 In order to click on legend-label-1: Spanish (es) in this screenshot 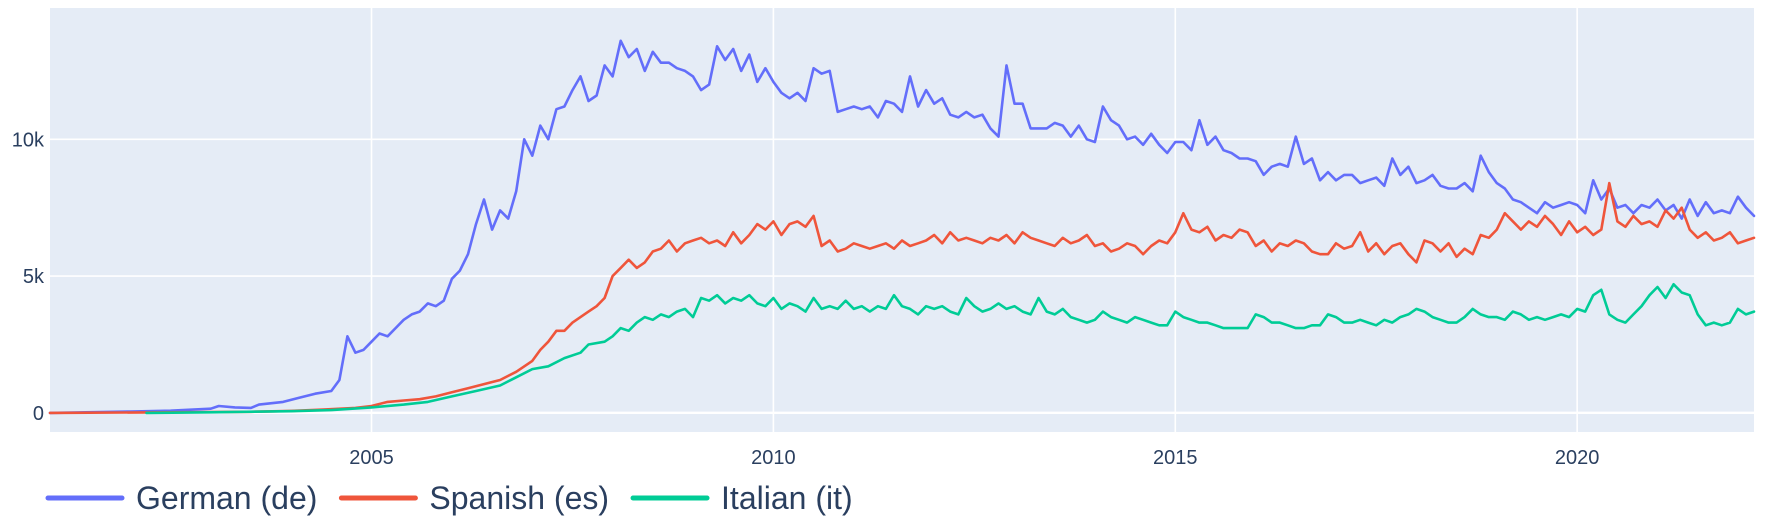, I will do `click(519, 498)`.